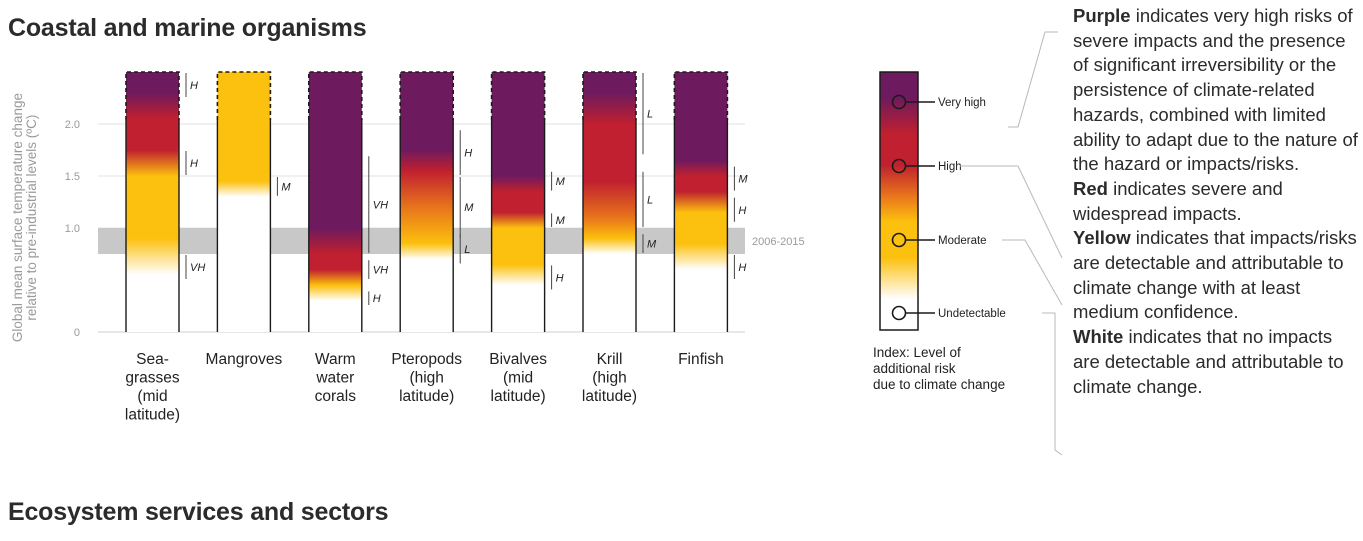  Describe the element at coordinates (1090, 188) in the screenshot. I see `description-red-keyword: Red` at that location.